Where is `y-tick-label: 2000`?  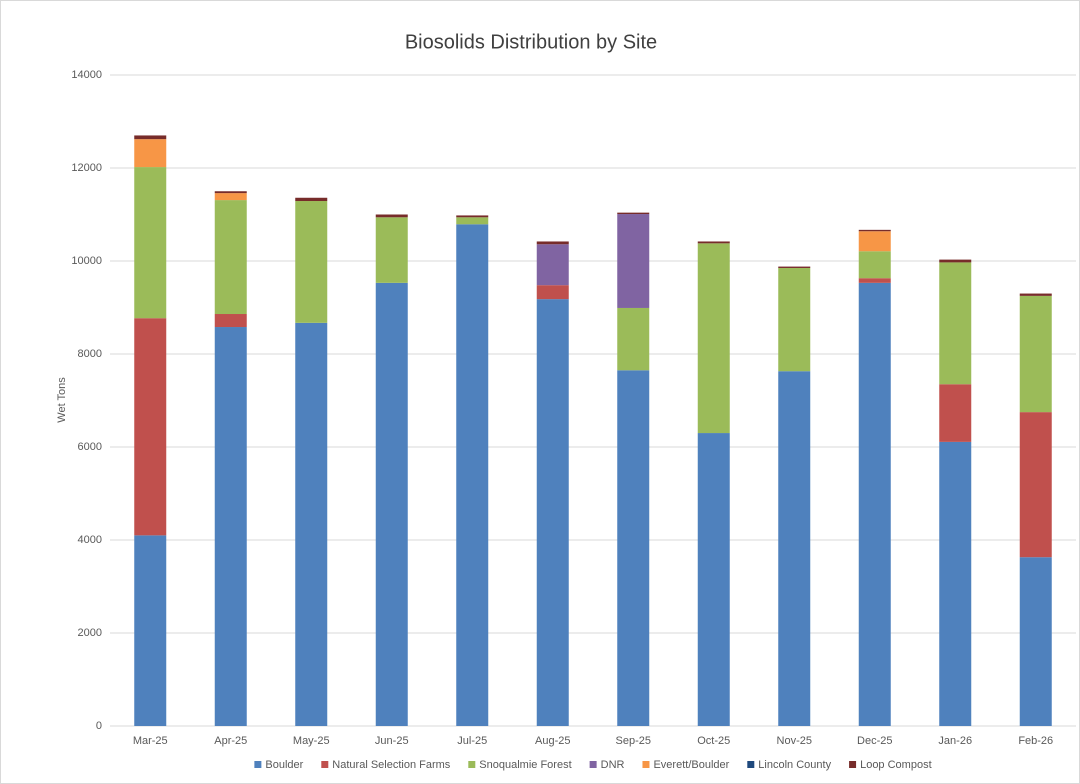 y-tick-label: 2000 is located at coordinates (90, 633).